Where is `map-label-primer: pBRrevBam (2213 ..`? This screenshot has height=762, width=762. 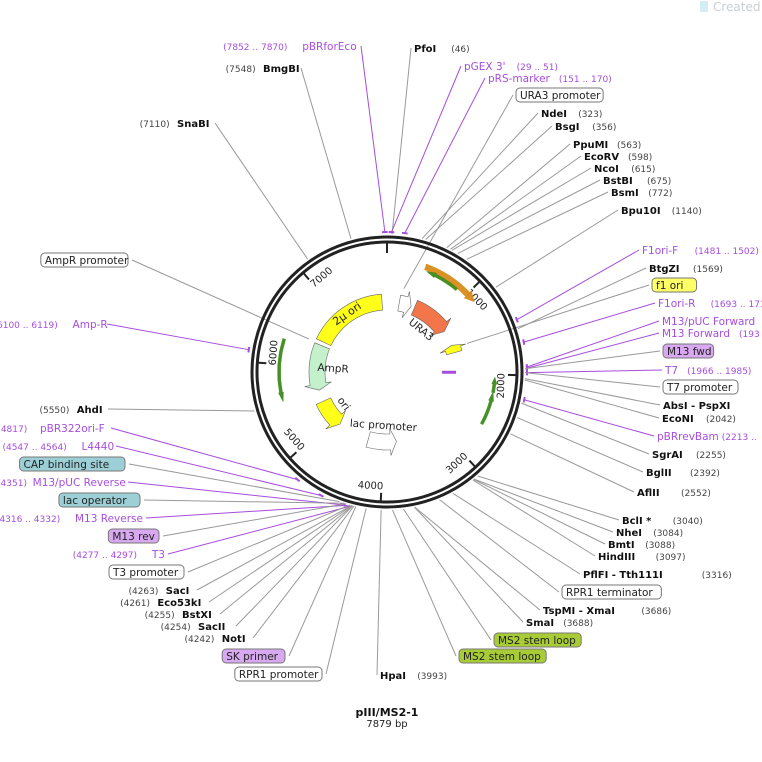
map-label-primer: pBRrevBam (2213 .. is located at coordinates (707, 437).